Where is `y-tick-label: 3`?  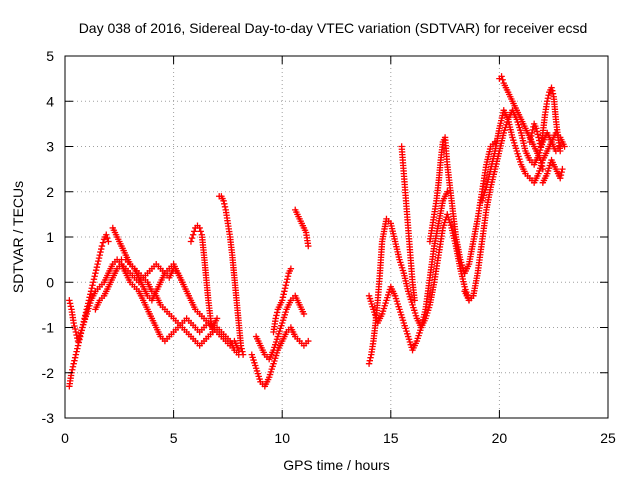
y-tick-label: 3 is located at coordinates (50, 147).